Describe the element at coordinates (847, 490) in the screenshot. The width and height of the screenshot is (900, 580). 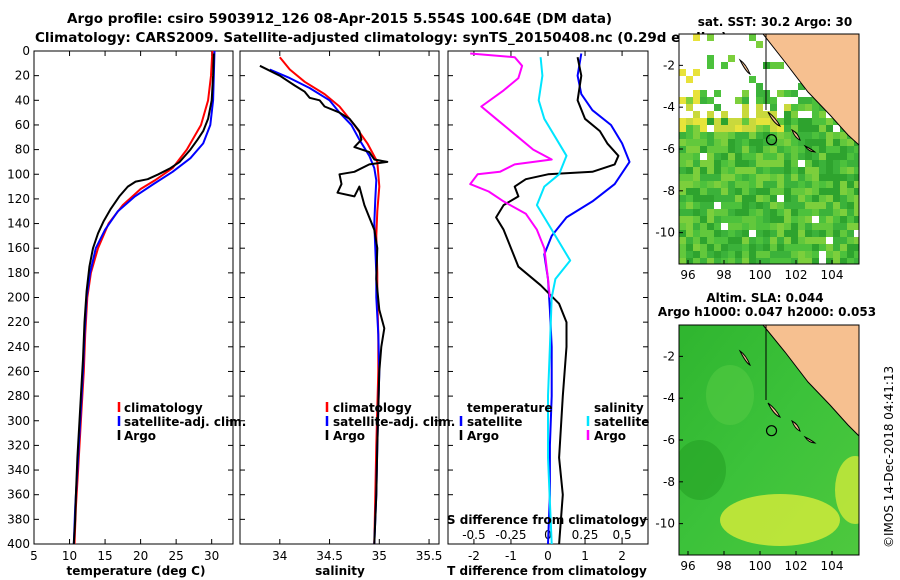
I see `sla-high-blob-east` at that location.